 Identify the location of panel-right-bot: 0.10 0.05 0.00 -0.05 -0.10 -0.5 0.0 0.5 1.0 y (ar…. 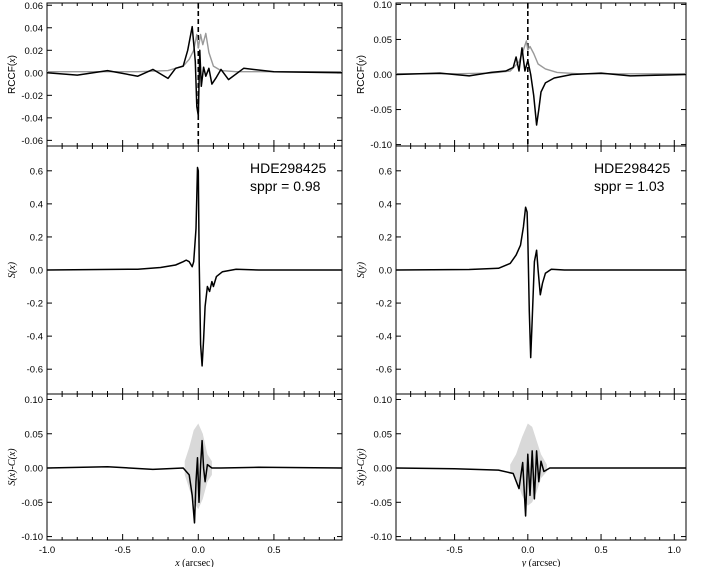
(521, 480).